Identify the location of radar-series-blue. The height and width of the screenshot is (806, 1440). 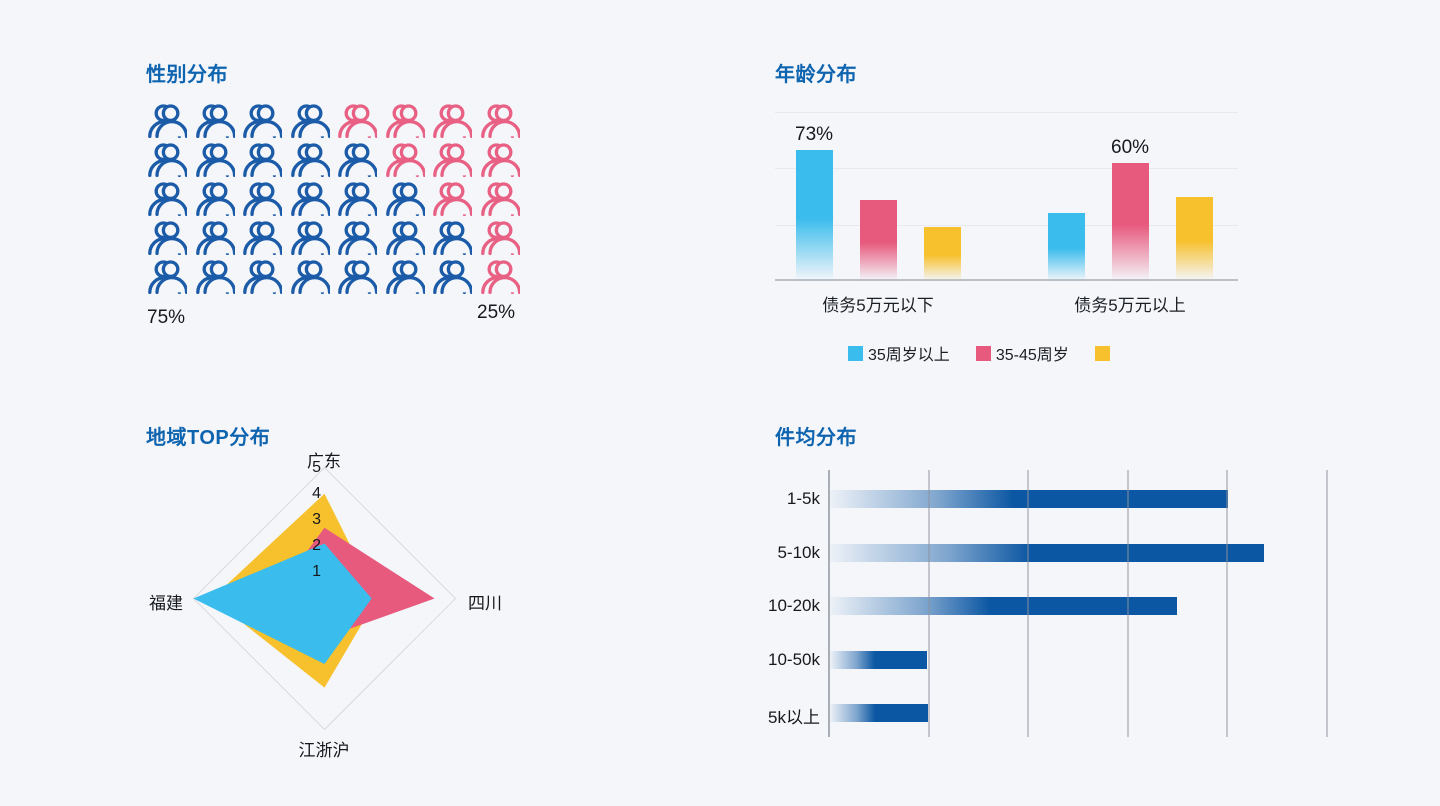
(282, 603).